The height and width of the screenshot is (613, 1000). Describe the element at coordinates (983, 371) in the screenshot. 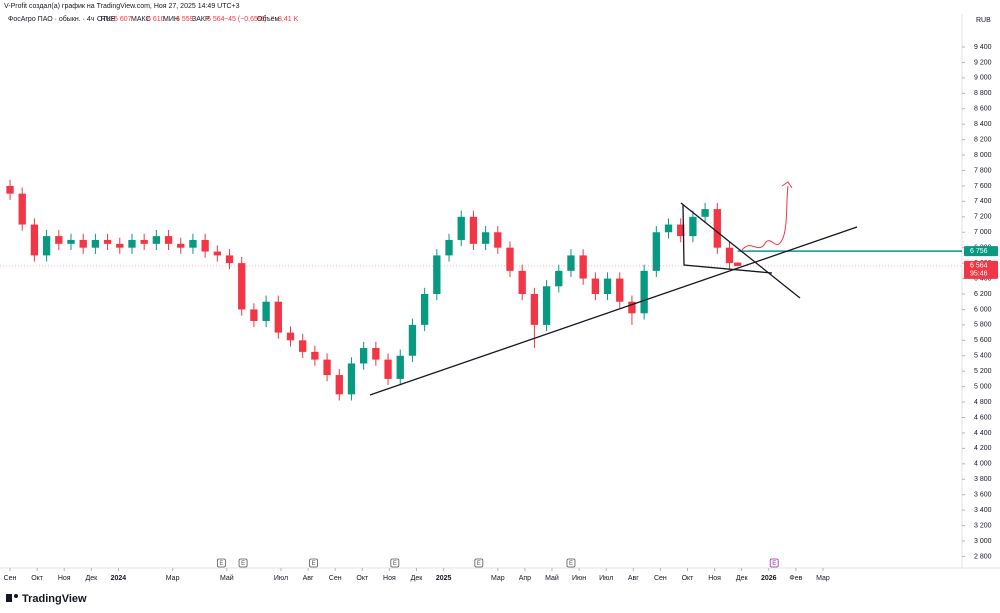

I see `y-tick-label: 5 200` at that location.